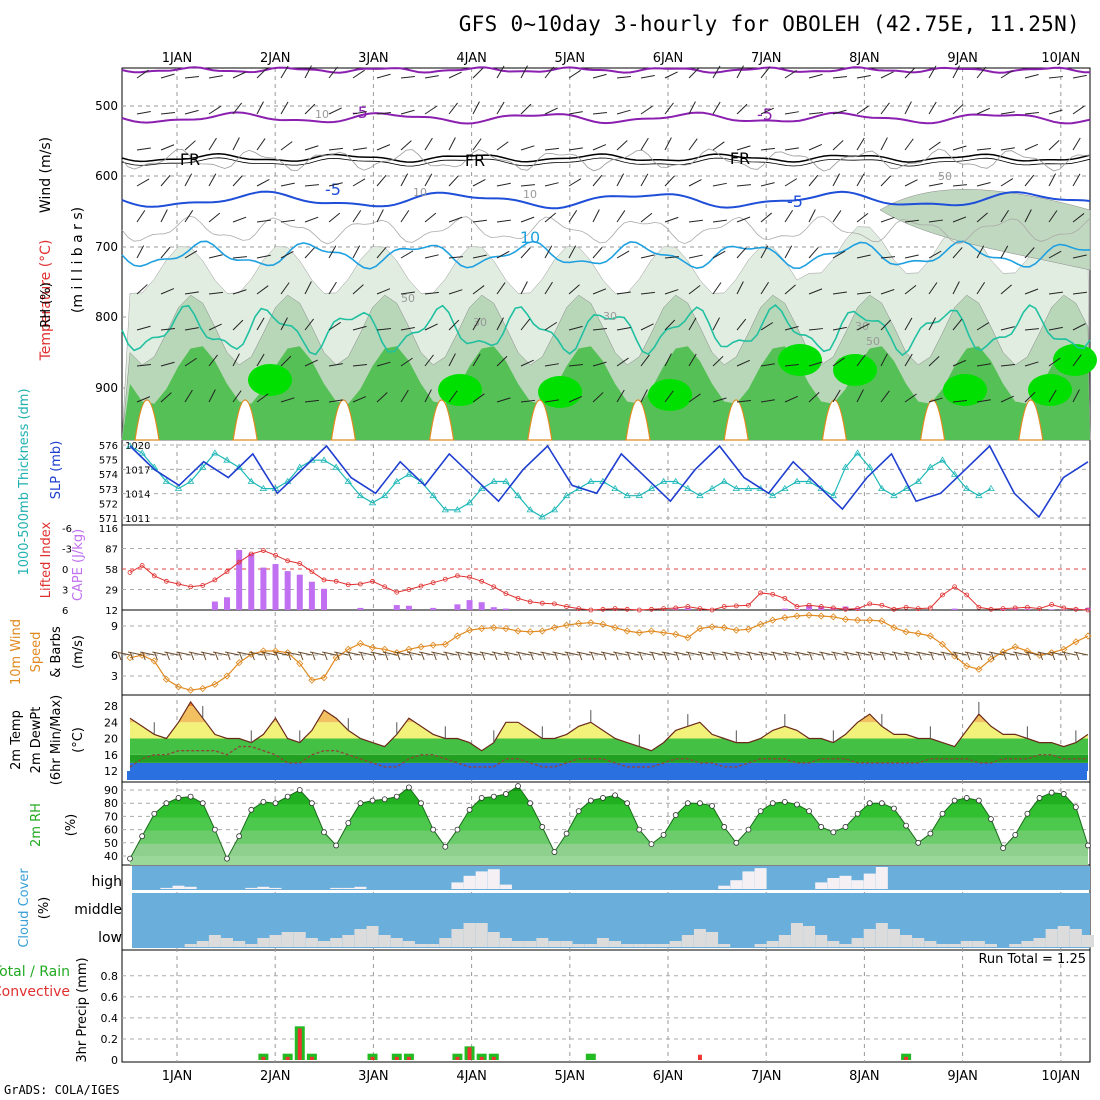  I want to click on precip-tick-label: 0.8, so click(110, 976).